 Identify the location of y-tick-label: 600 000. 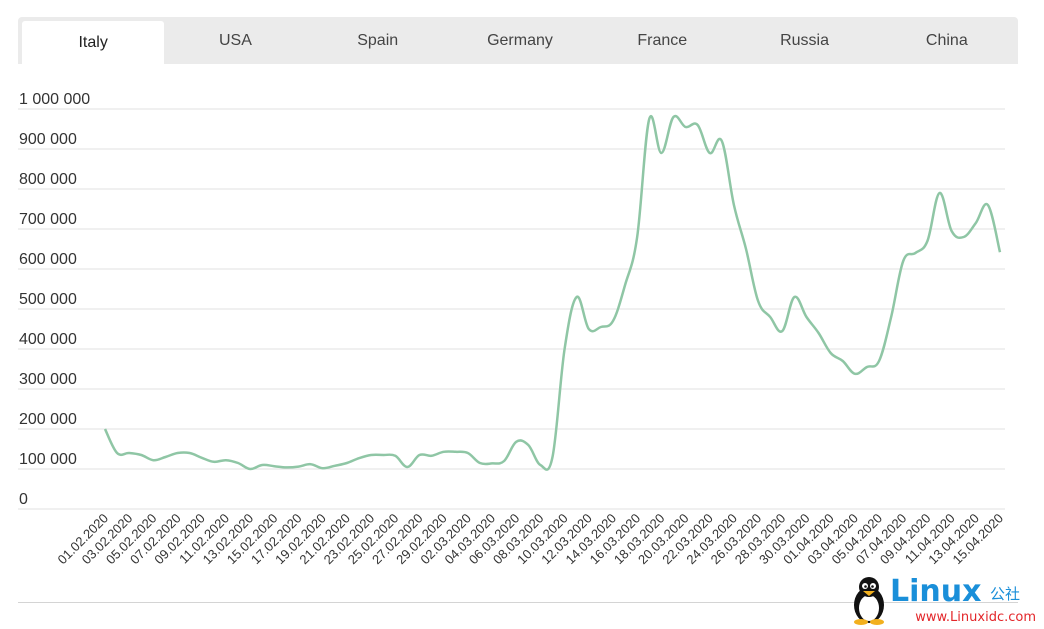
(48, 259).